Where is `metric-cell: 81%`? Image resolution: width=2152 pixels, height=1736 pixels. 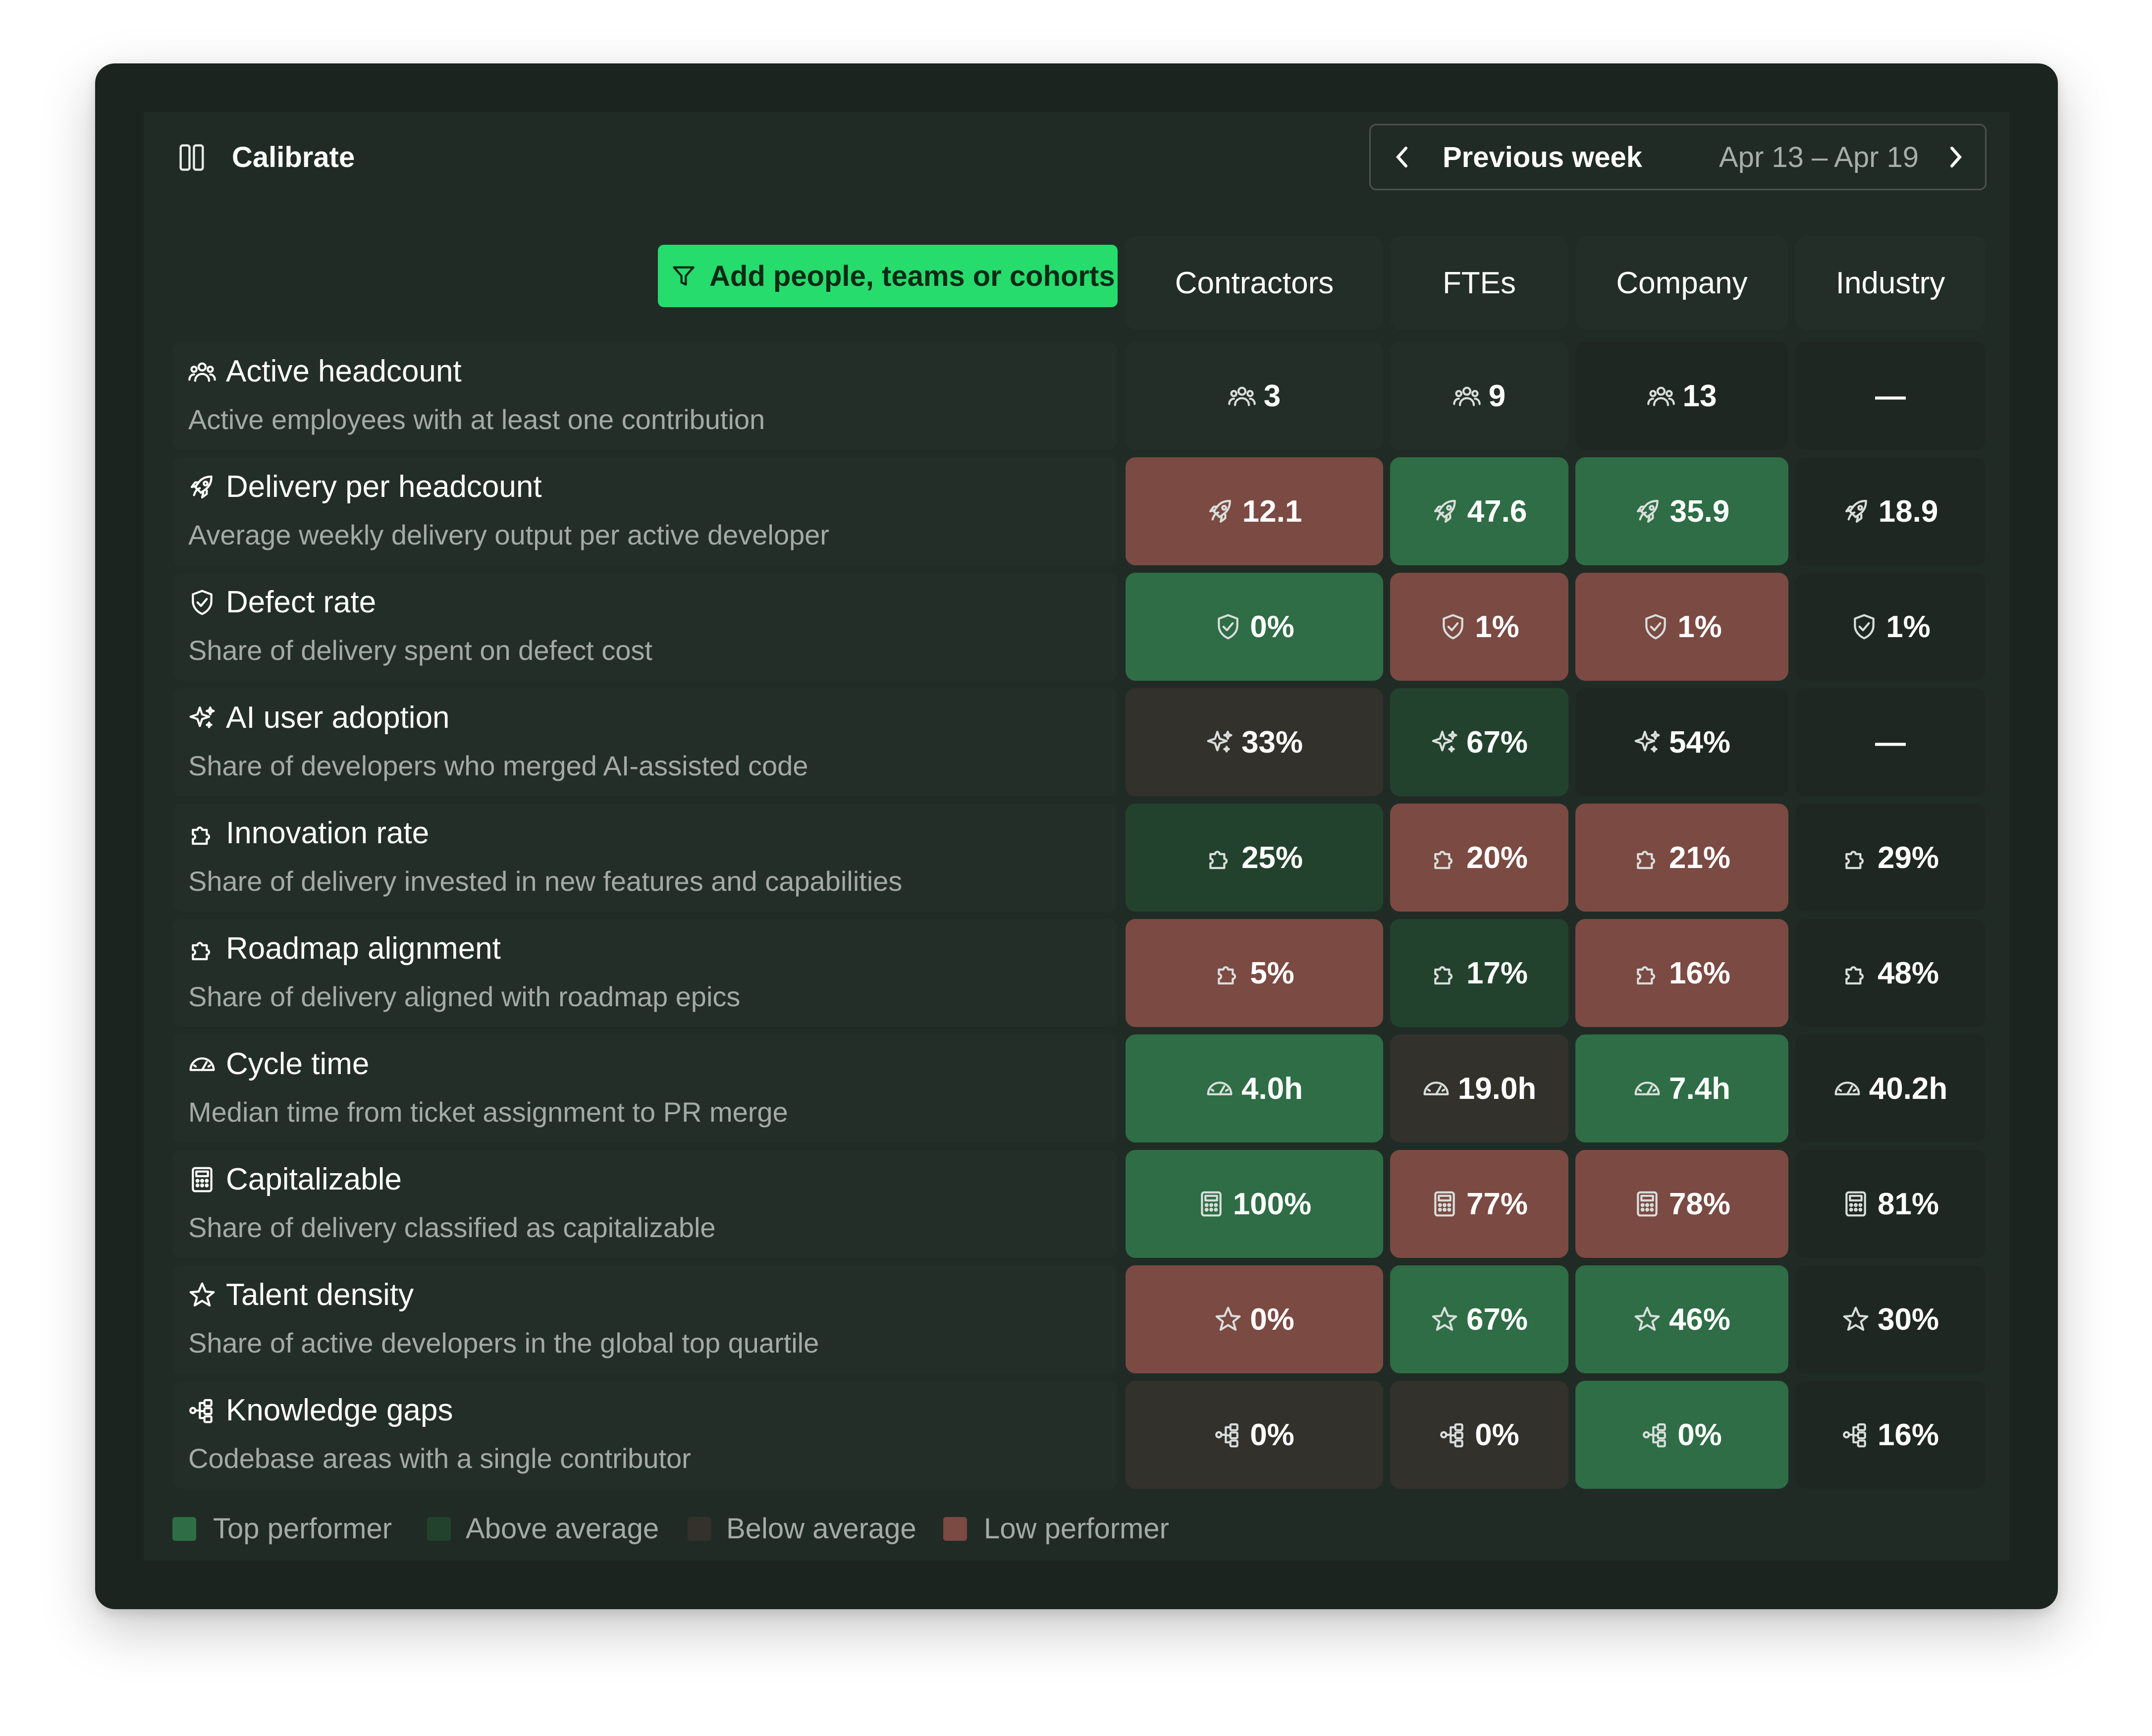 metric-cell: 81% is located at coordinates (1890, 1204).